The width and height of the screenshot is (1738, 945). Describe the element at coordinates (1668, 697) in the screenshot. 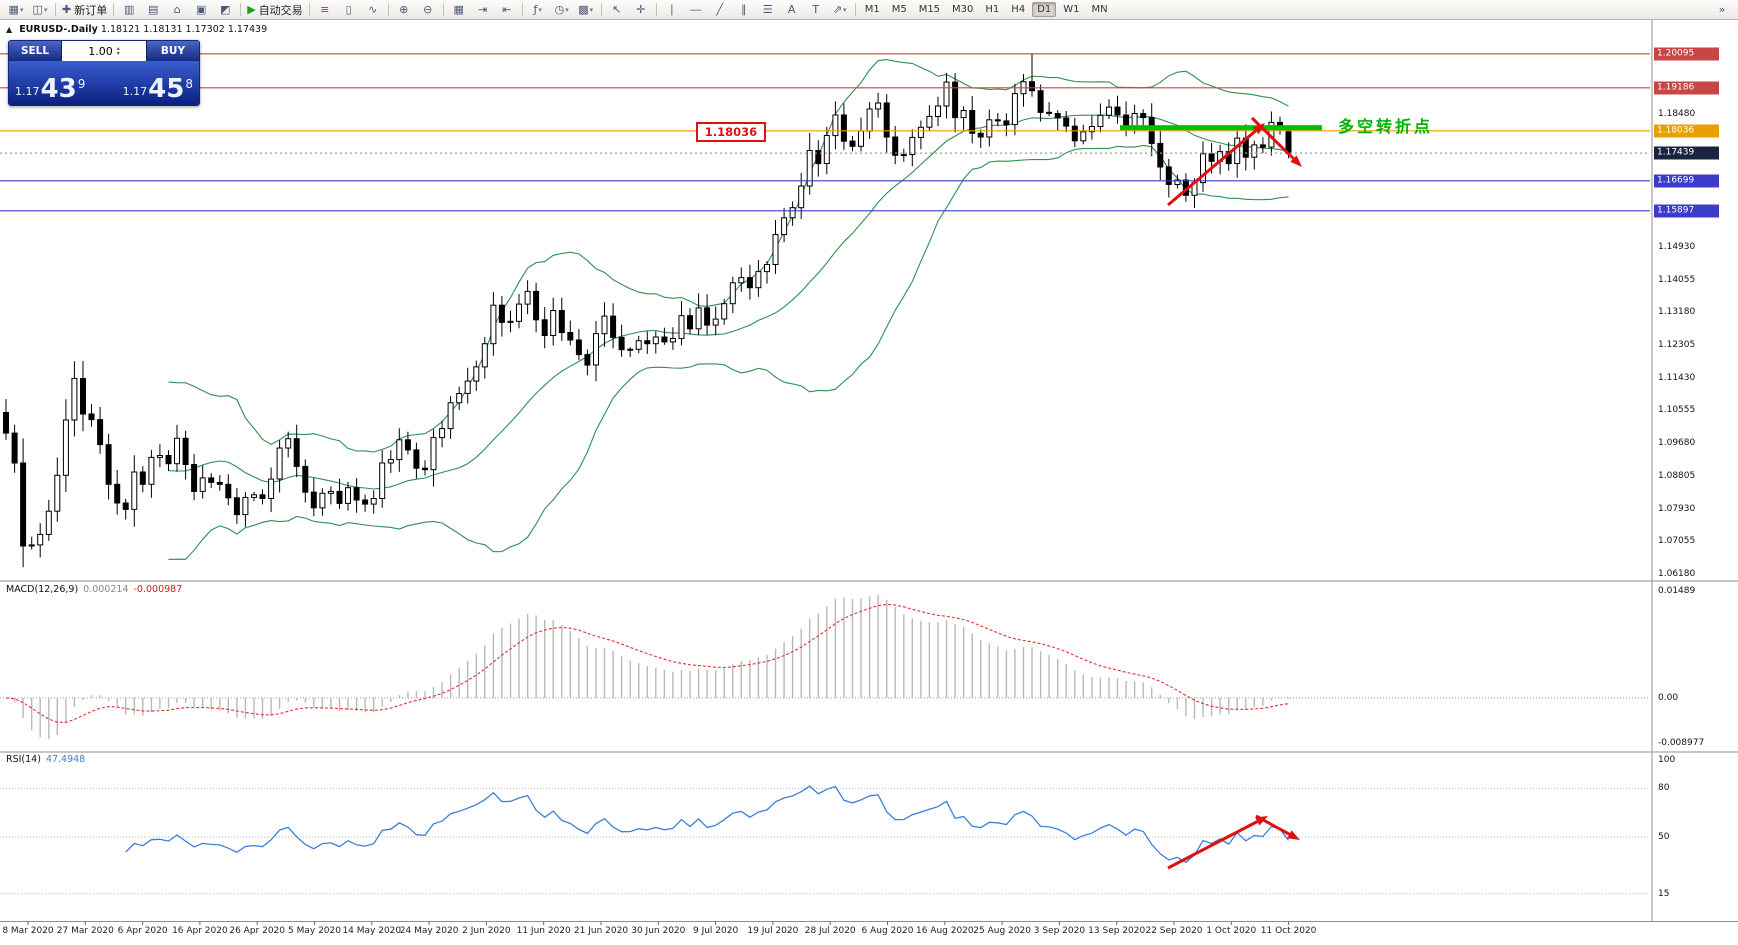

I see `macd-axis-label: 0.00` at that location.